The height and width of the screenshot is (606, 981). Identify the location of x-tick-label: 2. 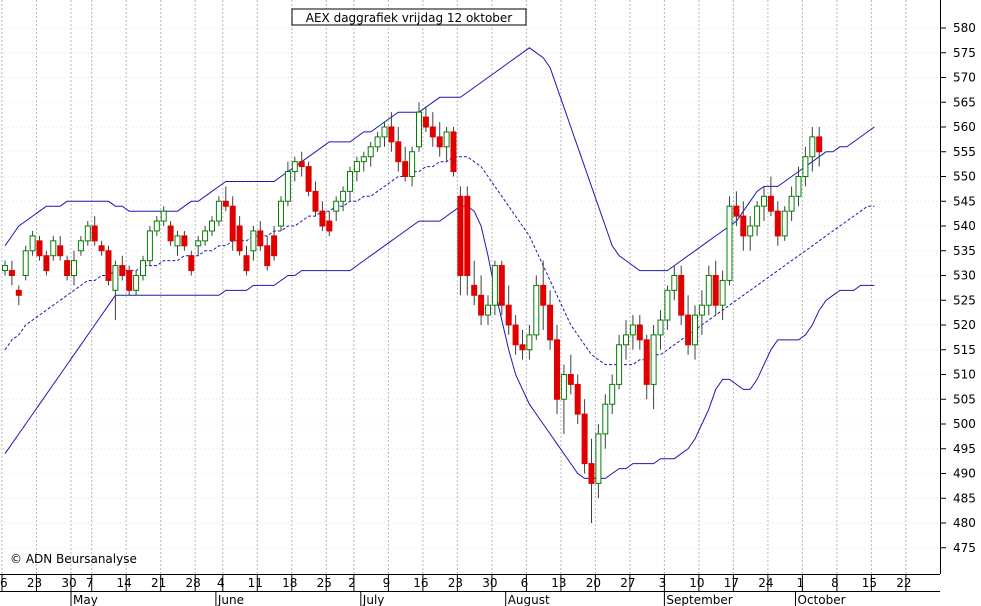
(352, 583).